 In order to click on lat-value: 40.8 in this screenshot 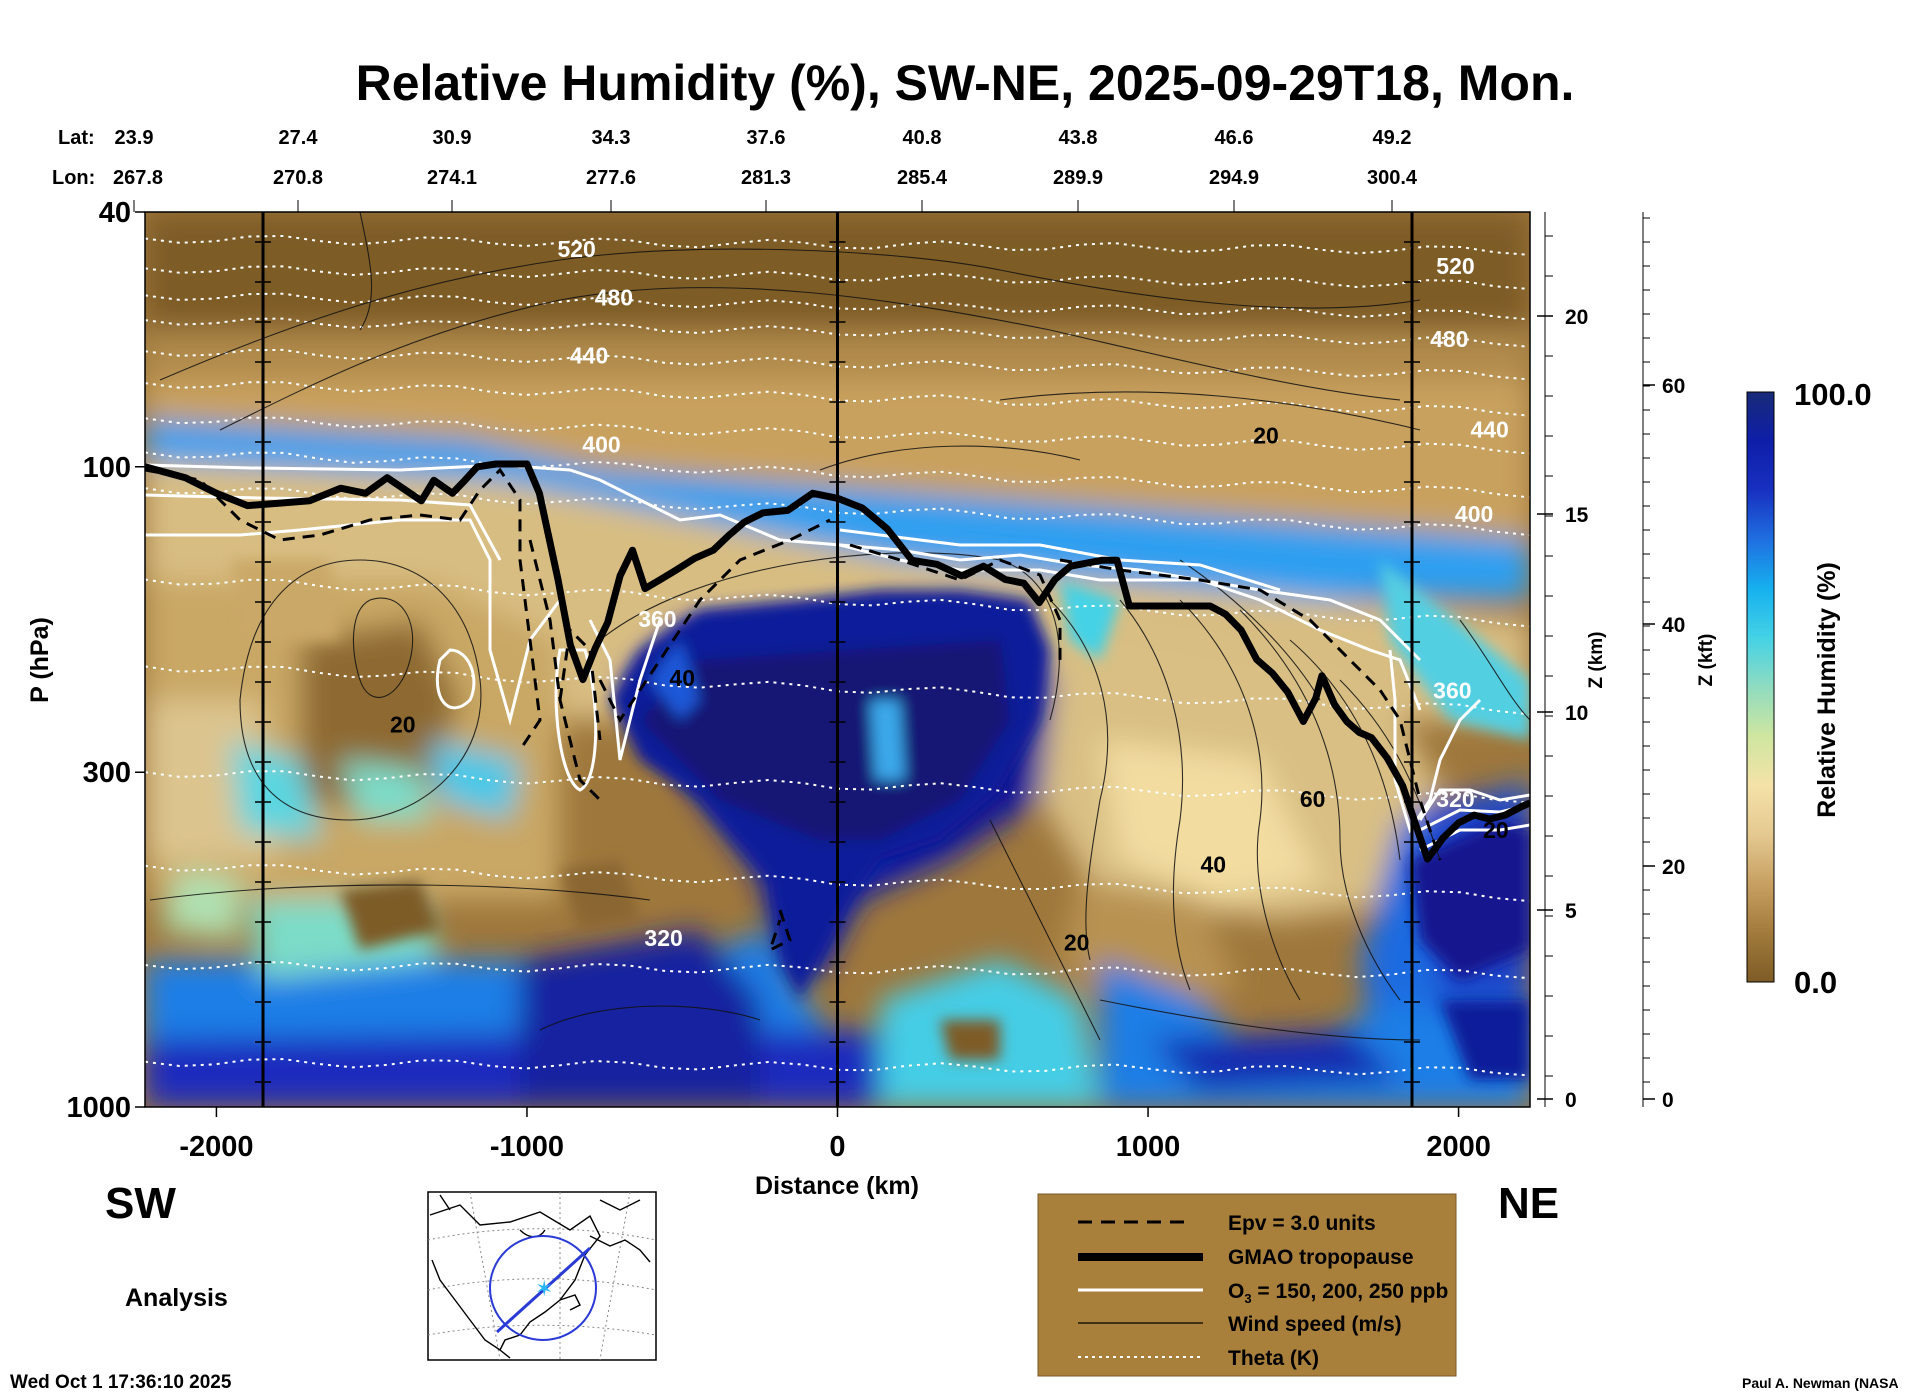, I will do `click(922, 138)`.